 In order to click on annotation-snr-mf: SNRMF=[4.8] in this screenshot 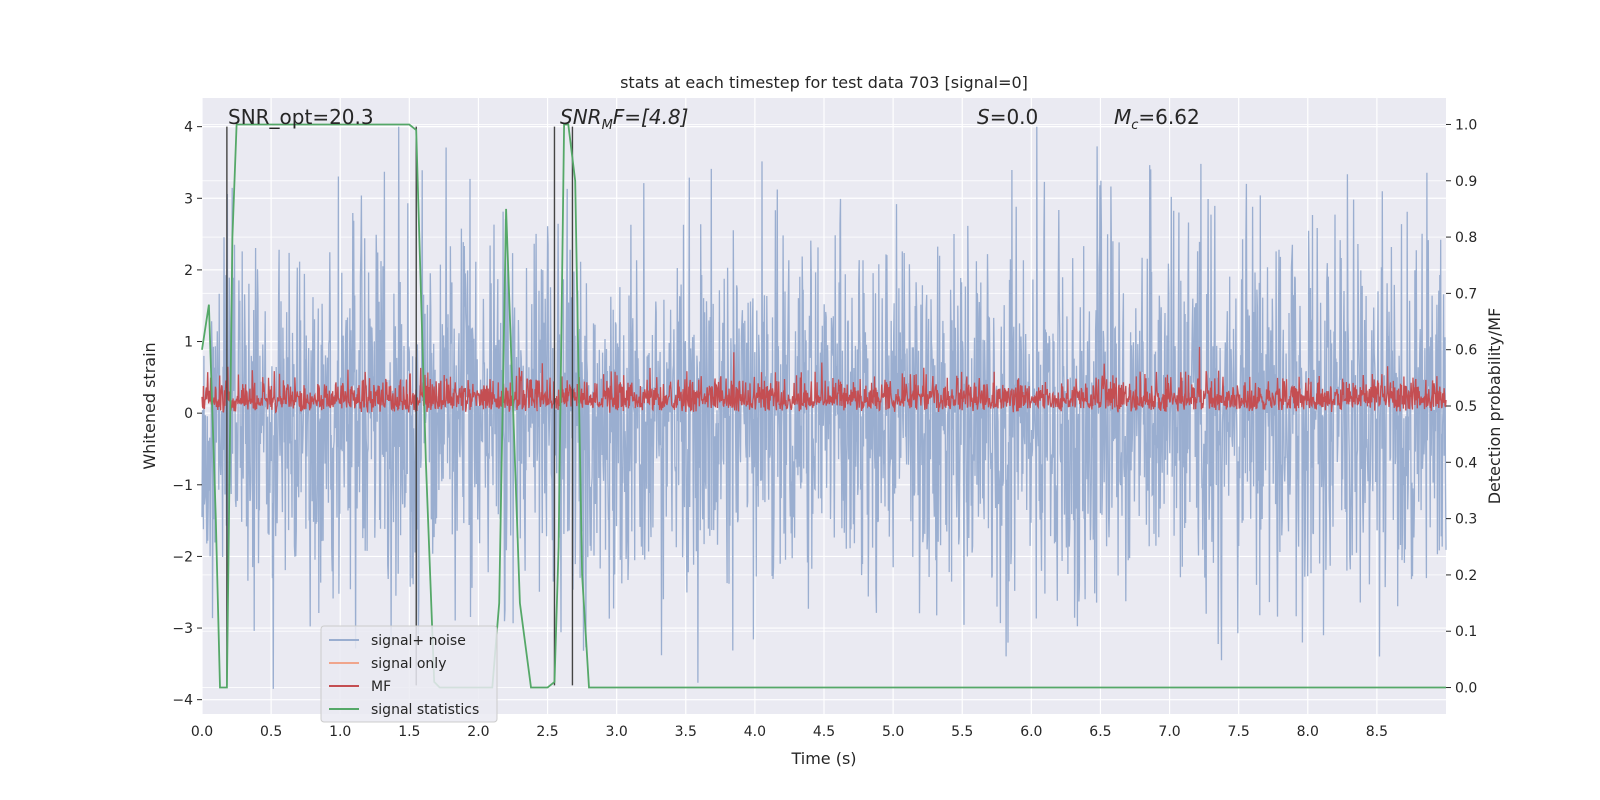, I will do `click(624, 119)`.